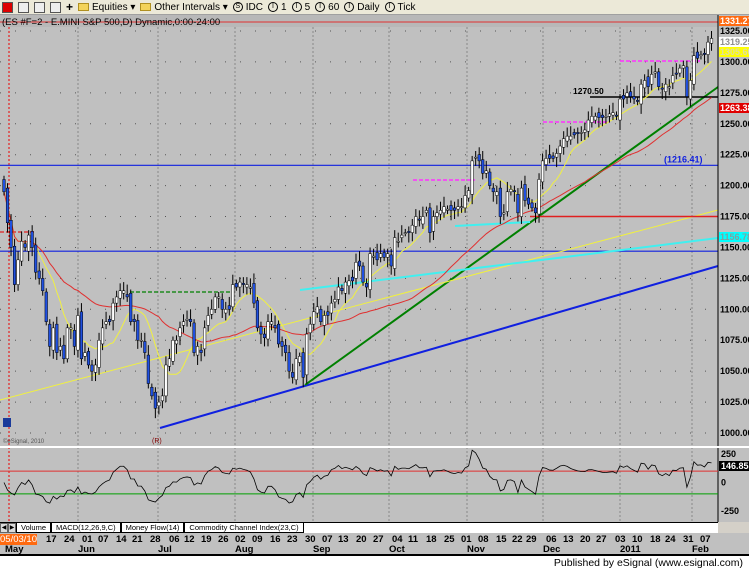 Image resolution: width=749 pixels, height=570 pixels. Describe the element at coordinates (244, 528) in the screenshot. I see `tab-cci: Commodity Channel Index(23,C)` at that location.